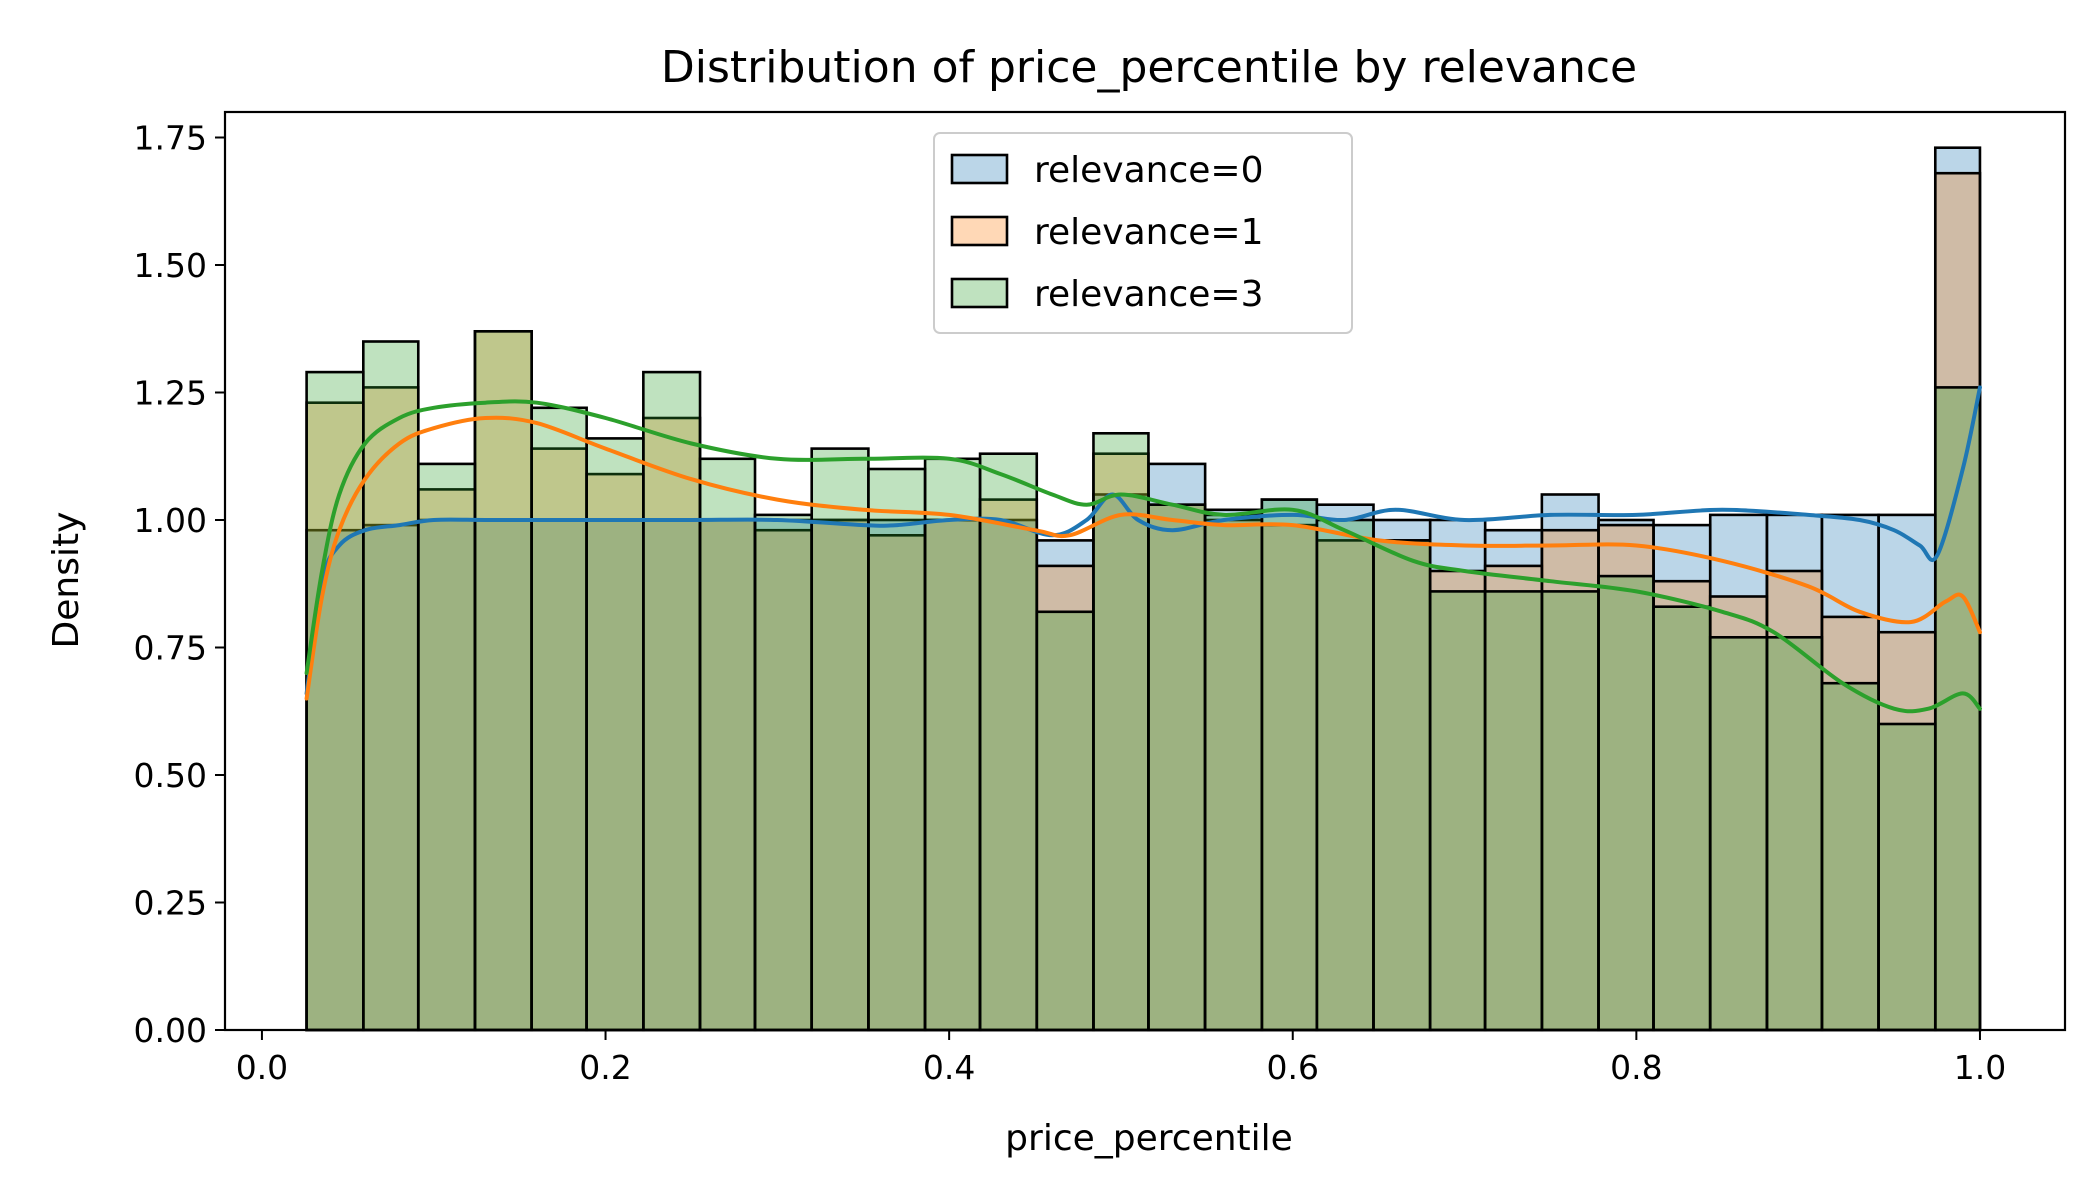  I want to click on y-tick-label: 0.50, so click(170, 775).